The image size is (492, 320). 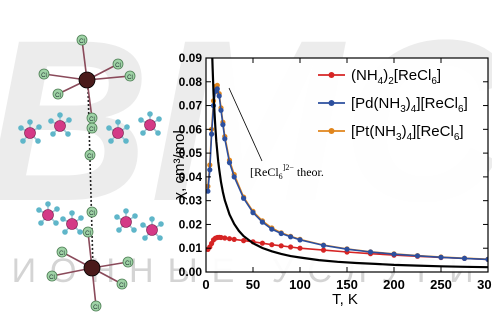 I want to click on legend-marker-pd, so click(x=331, y=103).